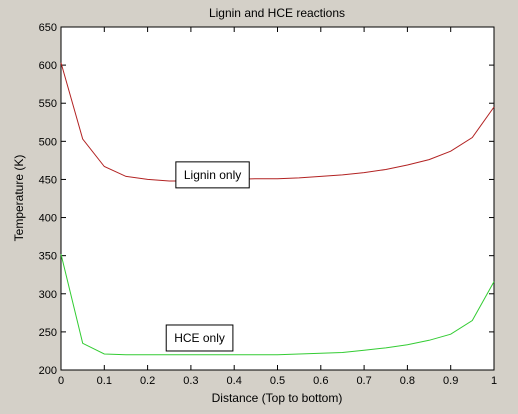 The image size is (518, 414). Describe the element at coordinates (48, 219) in the screenshot. I see `y-tick-label: 400` at that location.